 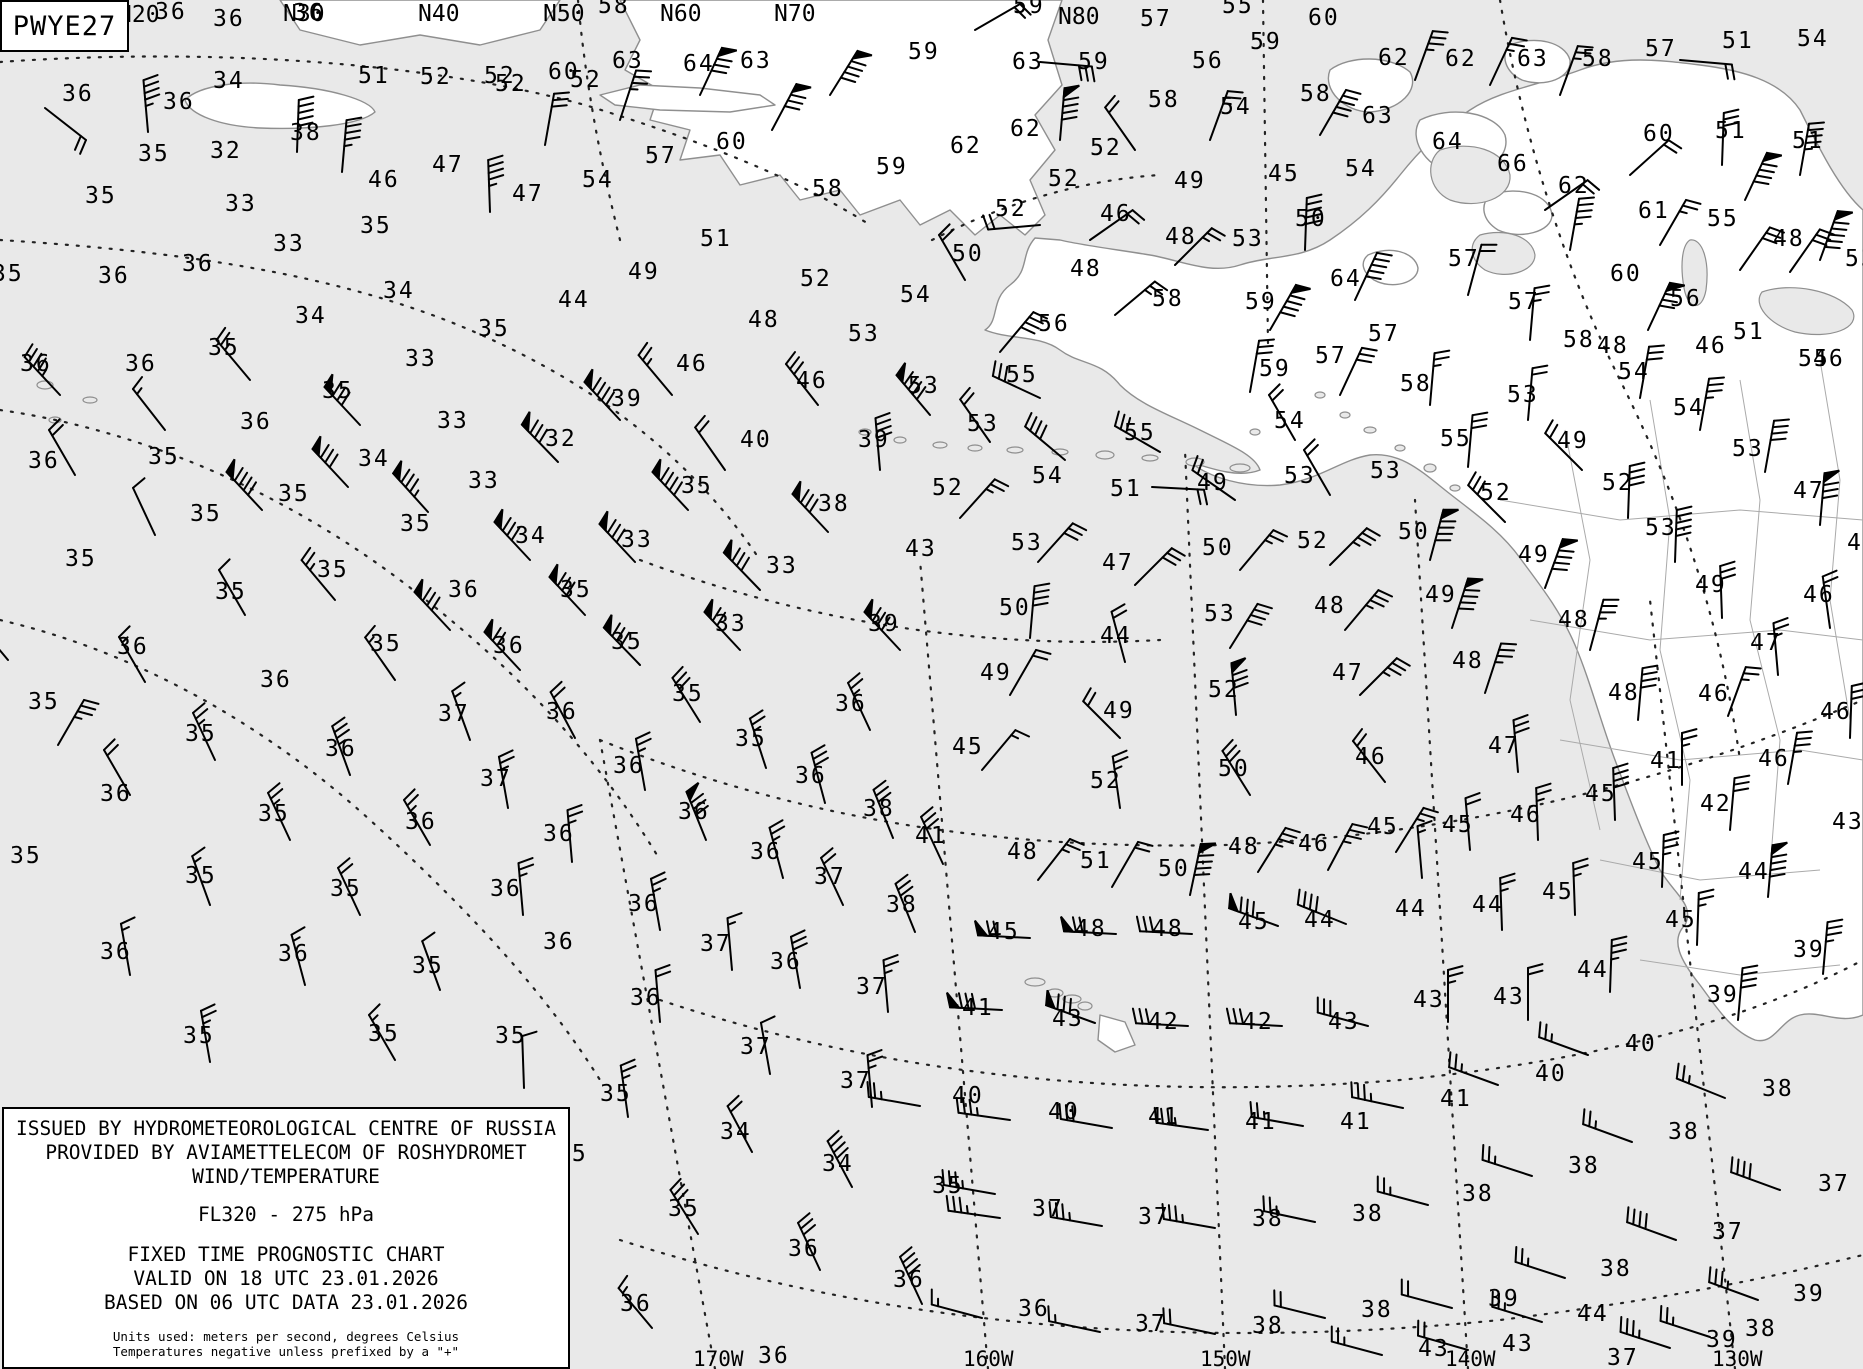 I want to click on graticule-dotted-line, so click(x=1260, y=1023).